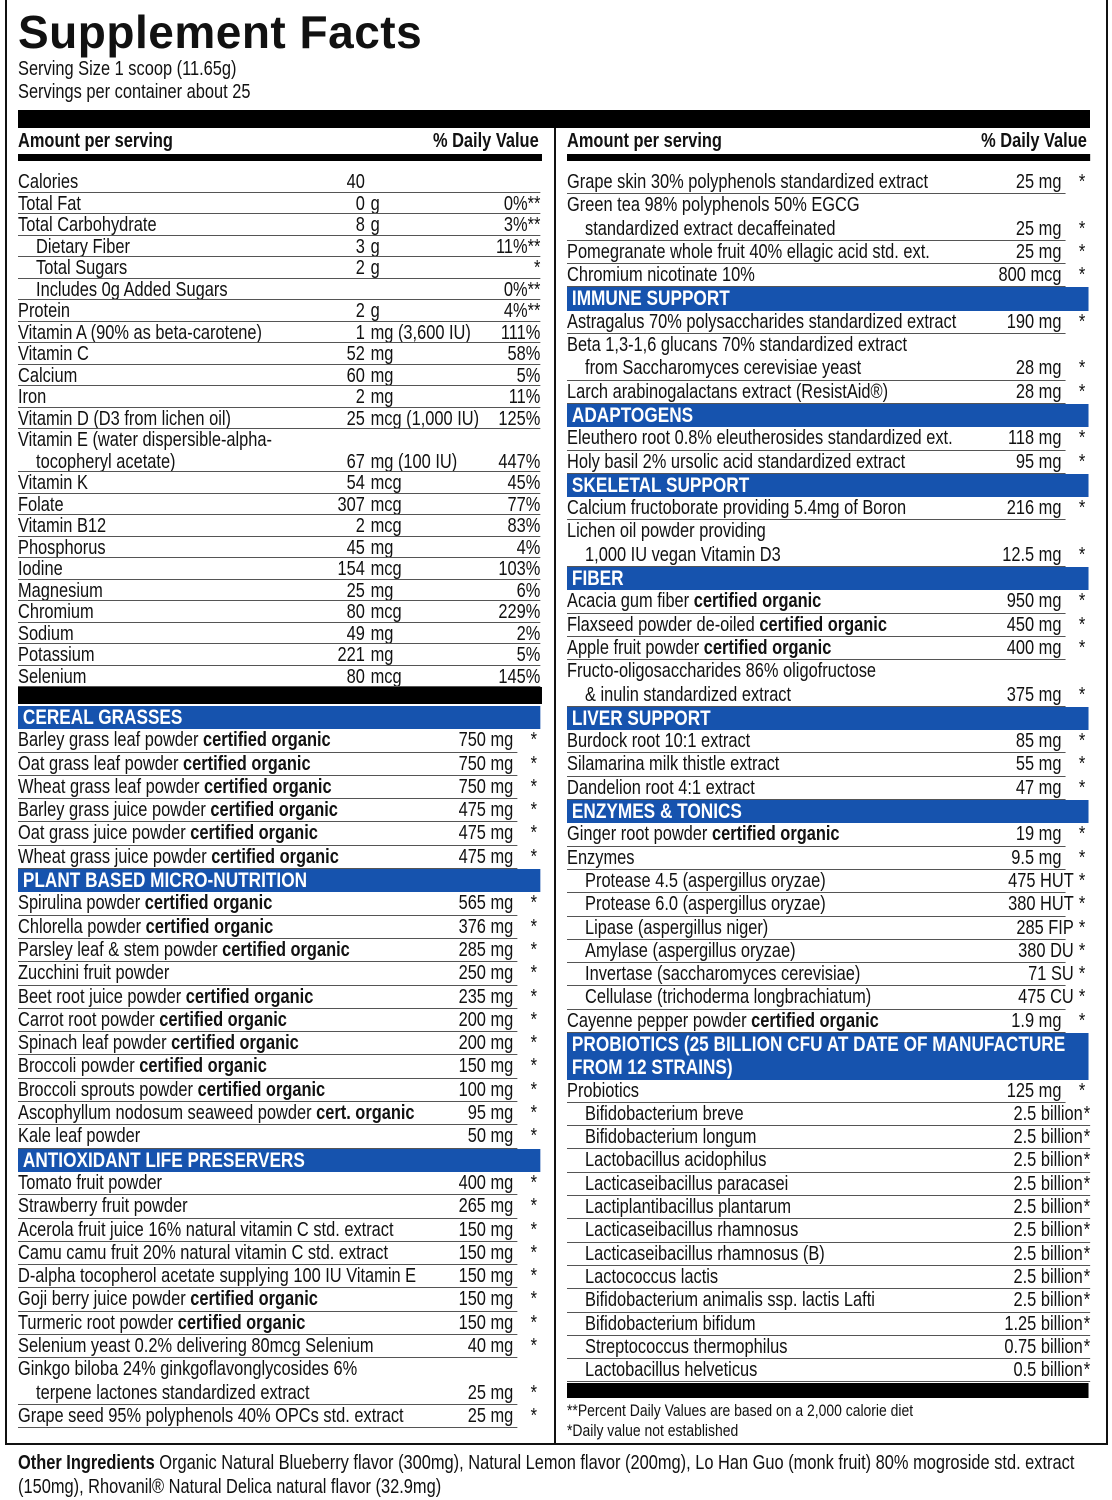  What do you see at coordinates (652, 1276) in the screenshot?
I see `ingredient-name-text: Lactococcus lactis` at bounding box center [652, 1276].